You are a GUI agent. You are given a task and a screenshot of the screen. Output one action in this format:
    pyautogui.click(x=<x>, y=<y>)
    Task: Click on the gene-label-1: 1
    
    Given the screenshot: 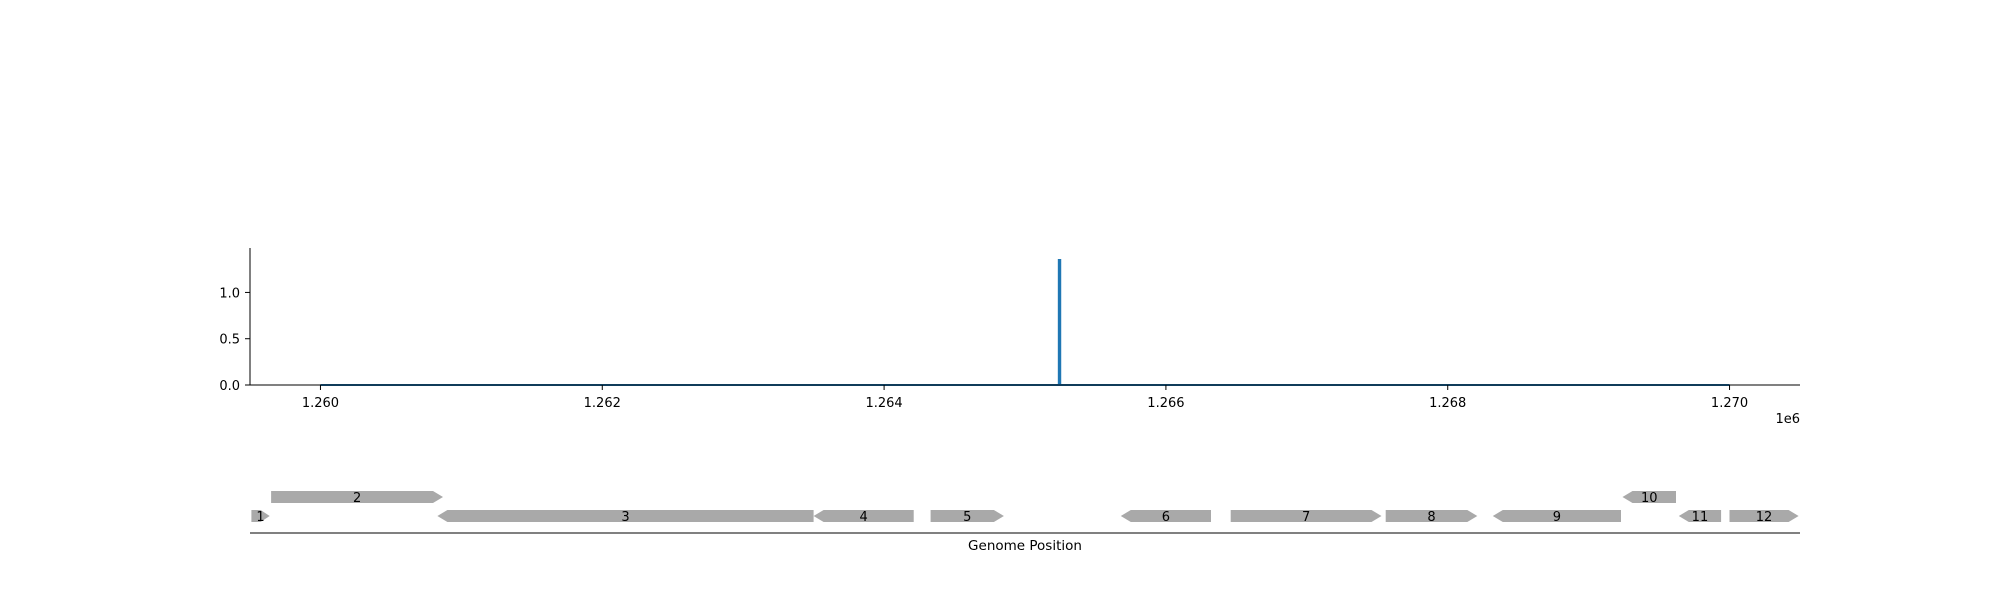 What is the action you would take?
    pyautogui.click(x=260, y=517)
    